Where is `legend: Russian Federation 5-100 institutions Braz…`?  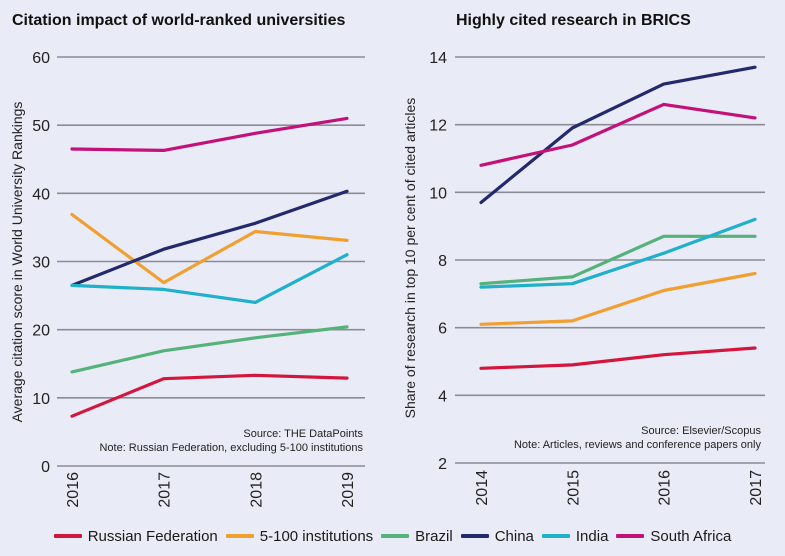 legend: Russian Federation 5-100 institutions Braz… is located at coordinates (392, 536).